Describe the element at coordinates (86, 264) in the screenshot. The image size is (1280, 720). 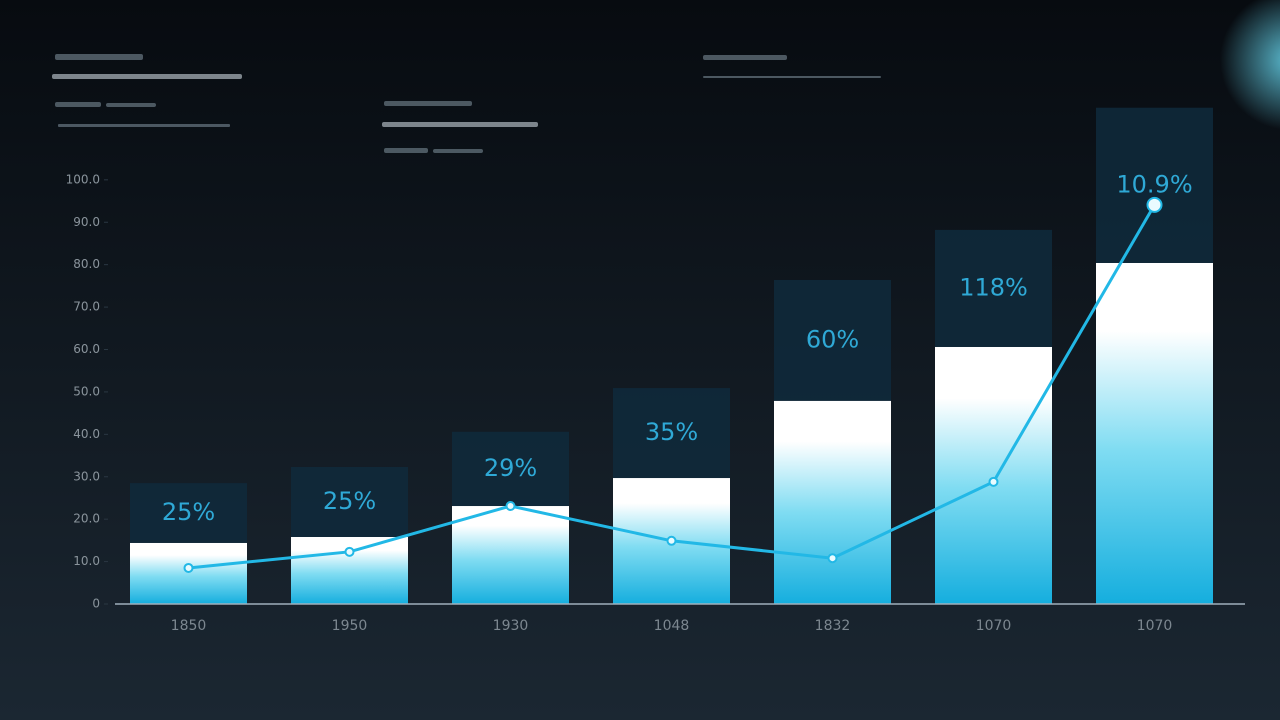
I see `y-tick-label: 80.0` at that location.